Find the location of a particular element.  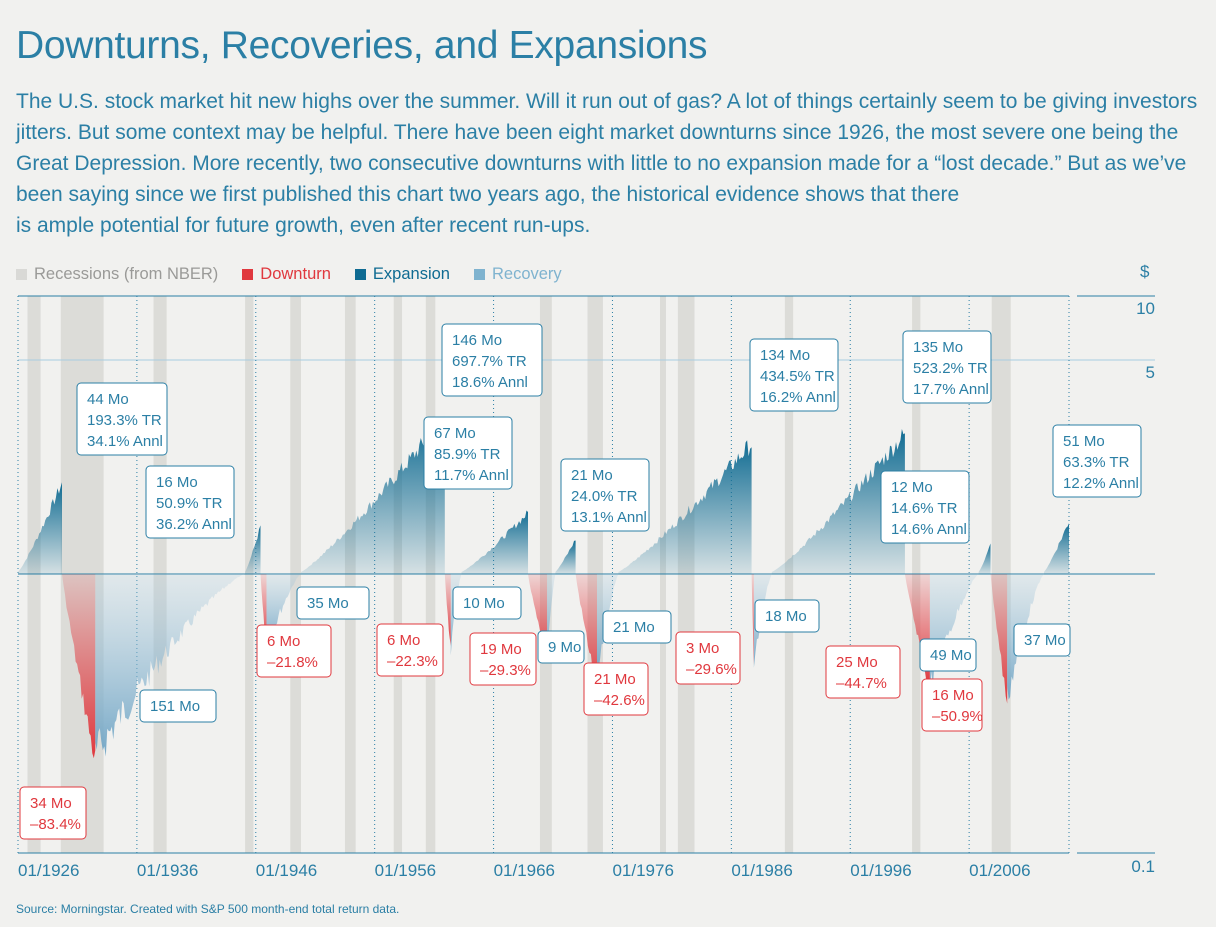

callout-expansion: 12 Mo 14.6% TR 14.6% Annl is located at coordinates (925, 507).